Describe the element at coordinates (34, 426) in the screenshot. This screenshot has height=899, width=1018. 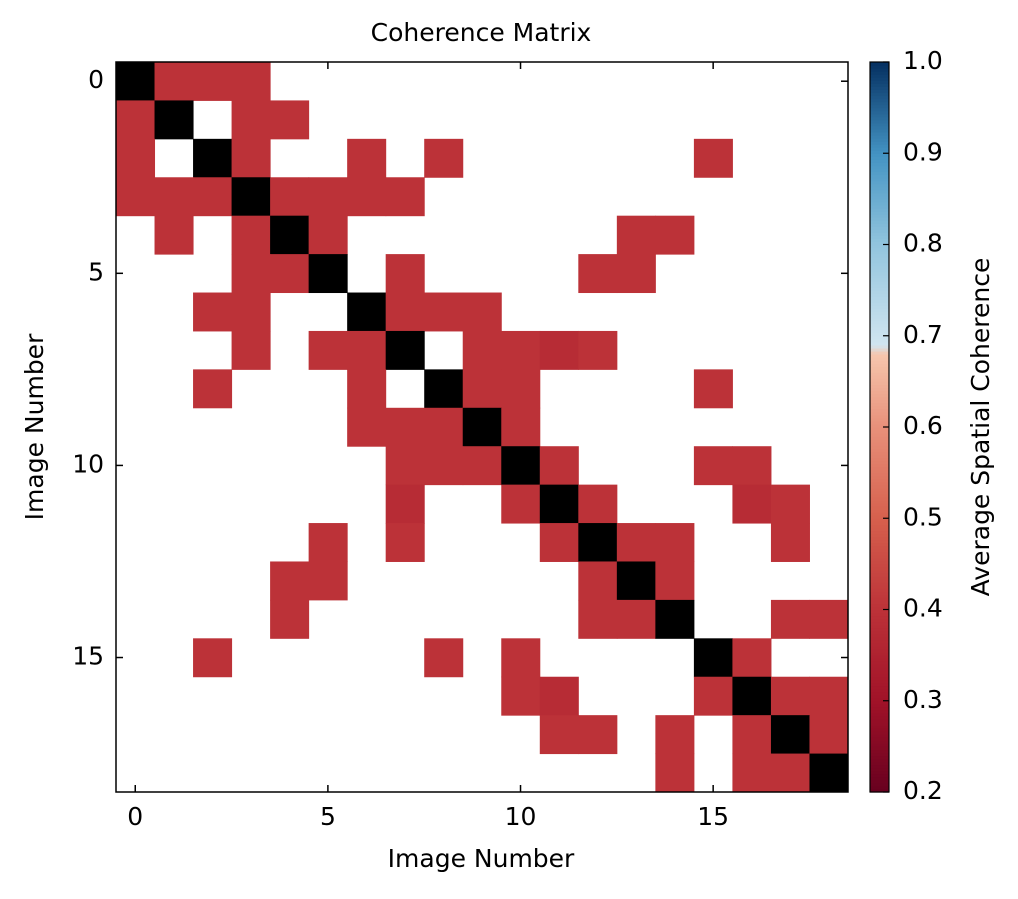
I see `y-axis-label: Image Number` at that location.